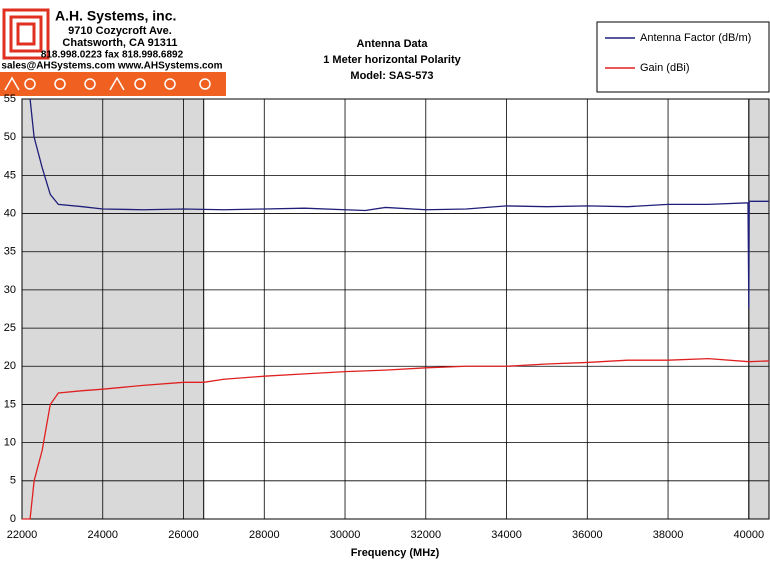  Describe the element at coordinates (587, 535) in the screenshot. I see `x-tick-label: 36000` at that location.